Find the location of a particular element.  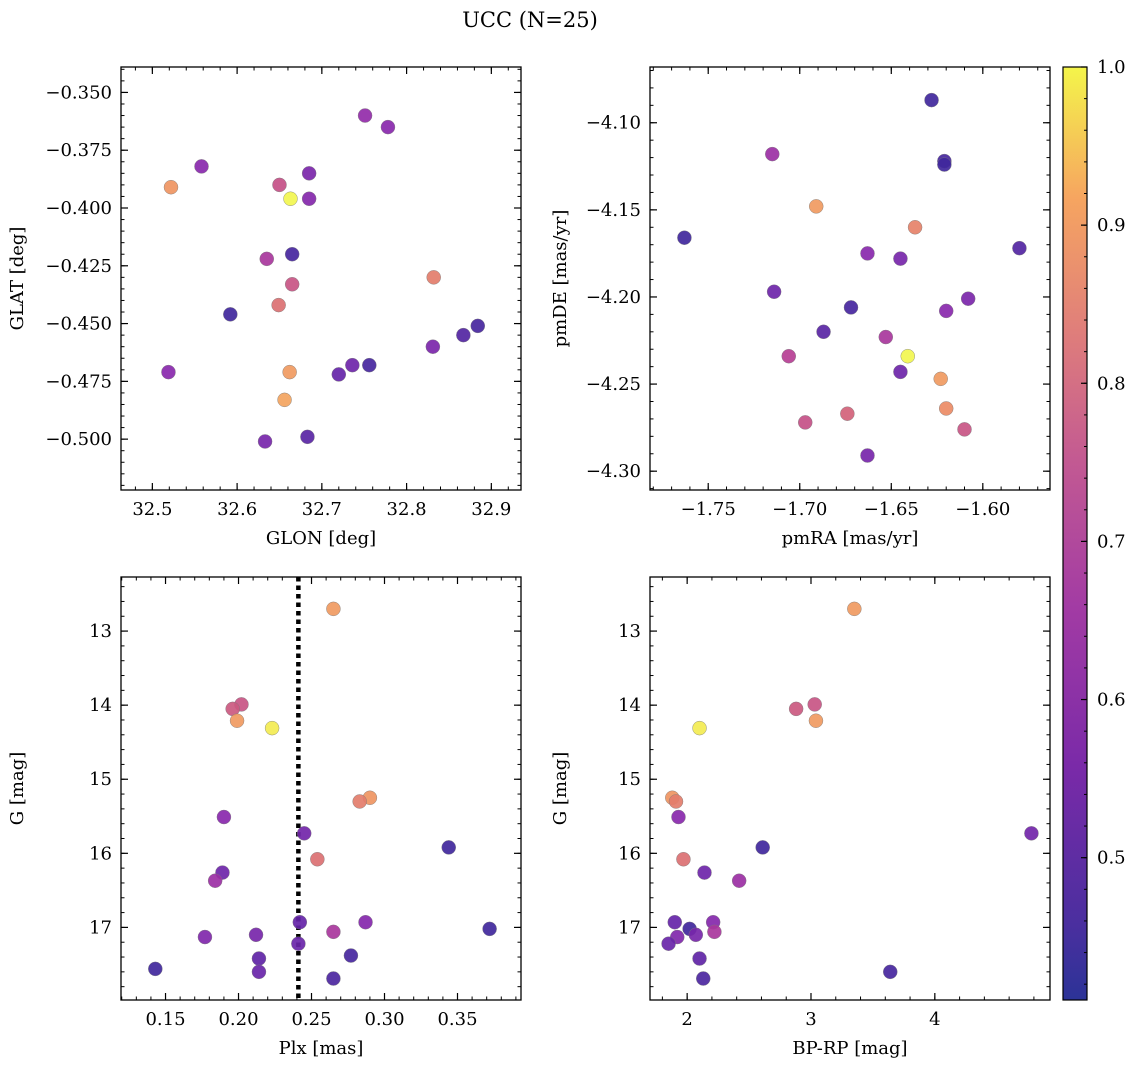

y-tick-label: −4.30 is located at coordinates (613, 471).